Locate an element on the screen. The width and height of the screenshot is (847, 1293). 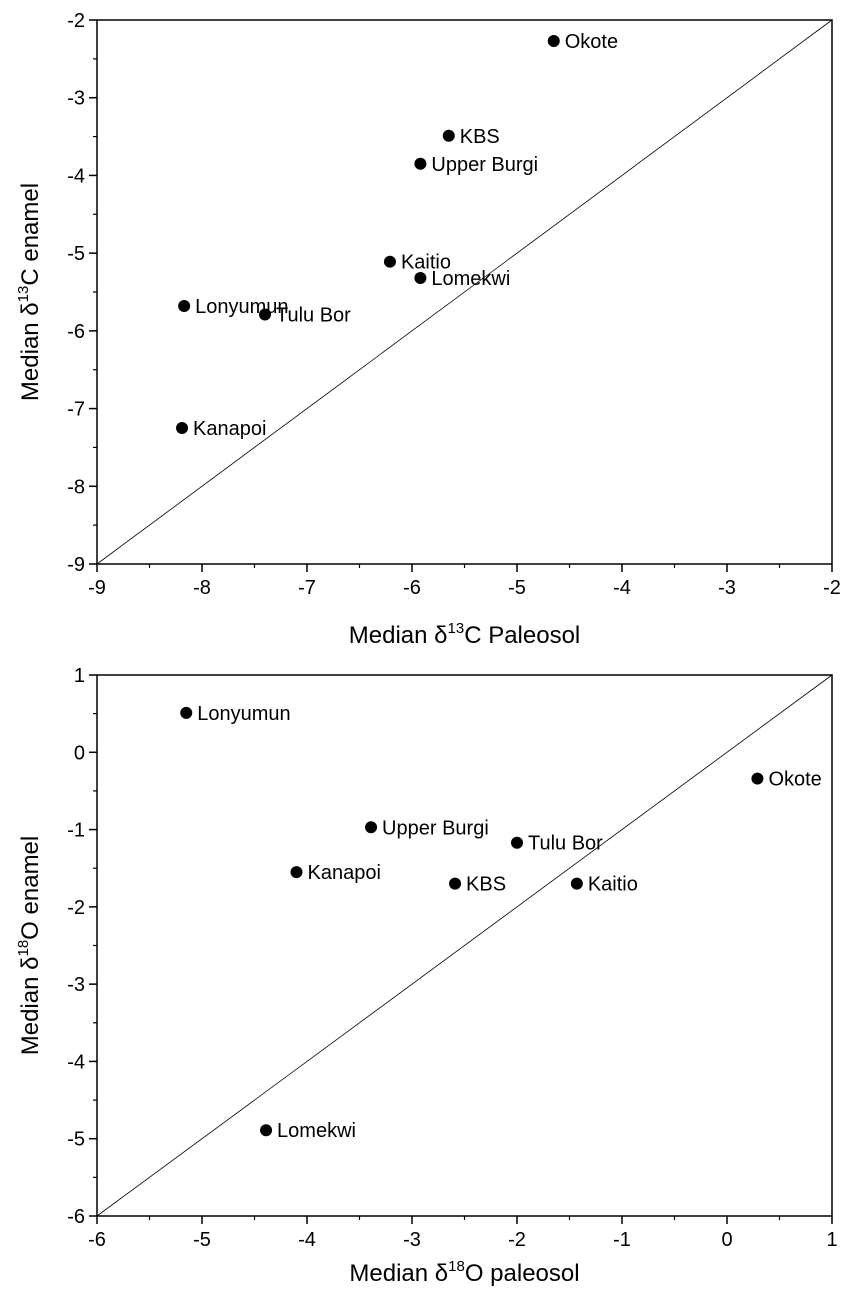
x-tick-label: 1 is located at coordinates (831, 1240).